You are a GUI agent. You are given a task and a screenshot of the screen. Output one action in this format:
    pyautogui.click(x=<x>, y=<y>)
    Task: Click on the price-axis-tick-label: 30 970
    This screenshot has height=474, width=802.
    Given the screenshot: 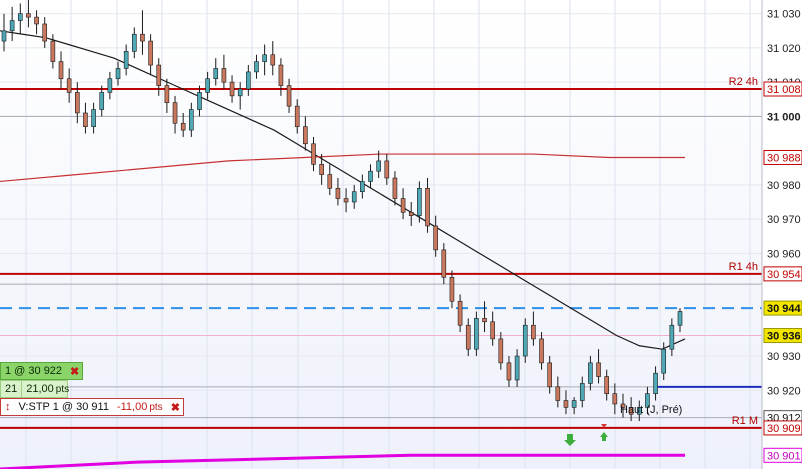 What is the action you would take?
    pyautogui.click(x=784, y=220)
    